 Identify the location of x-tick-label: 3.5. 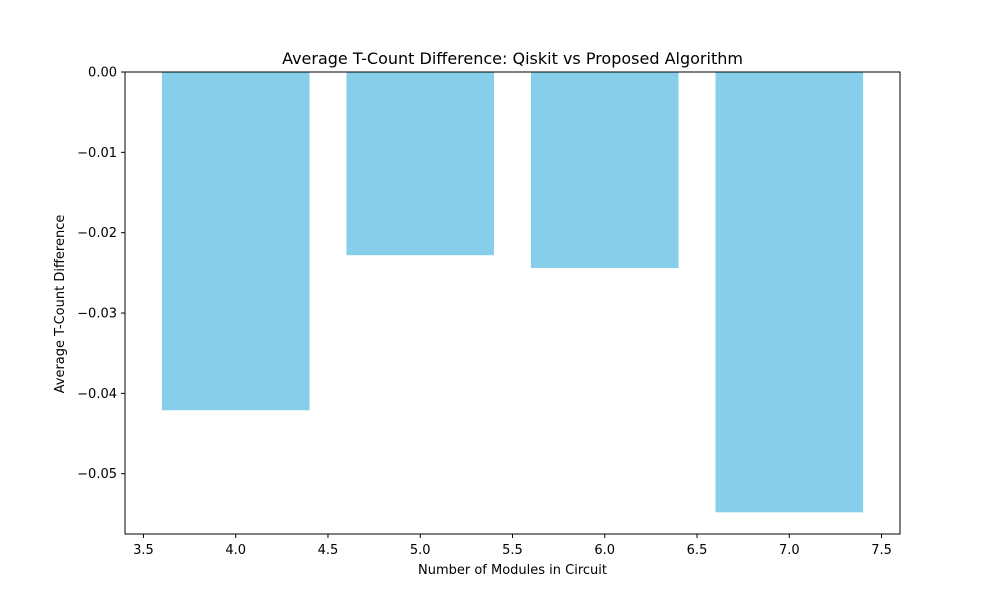
(143, 550).